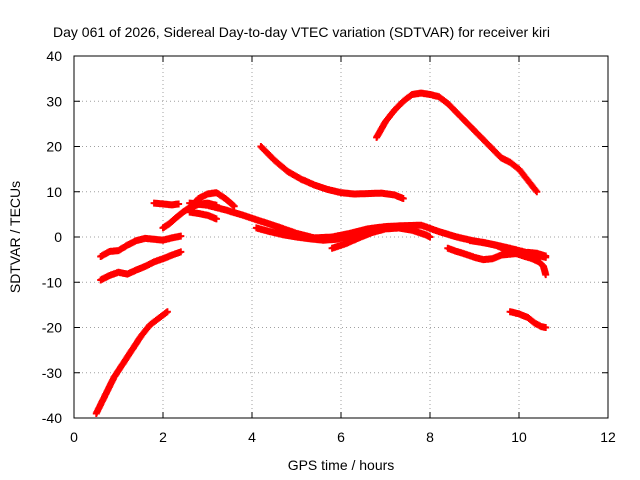  Describe the element at coordinates (341, 465) in the screenshot. I see `x-axis-label: GPS time / hours` at that location.